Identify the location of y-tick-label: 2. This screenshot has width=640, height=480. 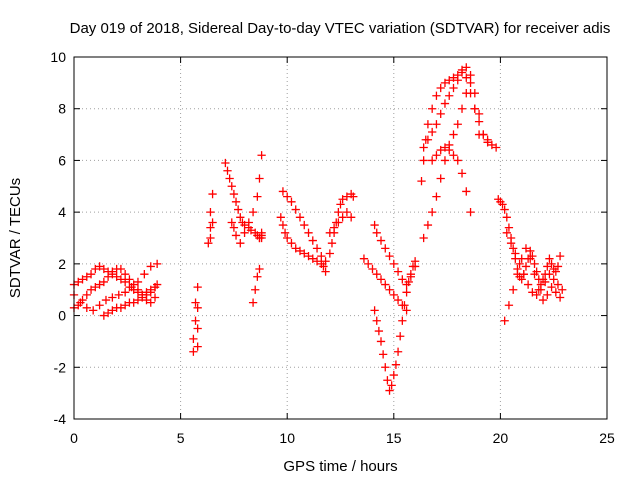
(62, 264).